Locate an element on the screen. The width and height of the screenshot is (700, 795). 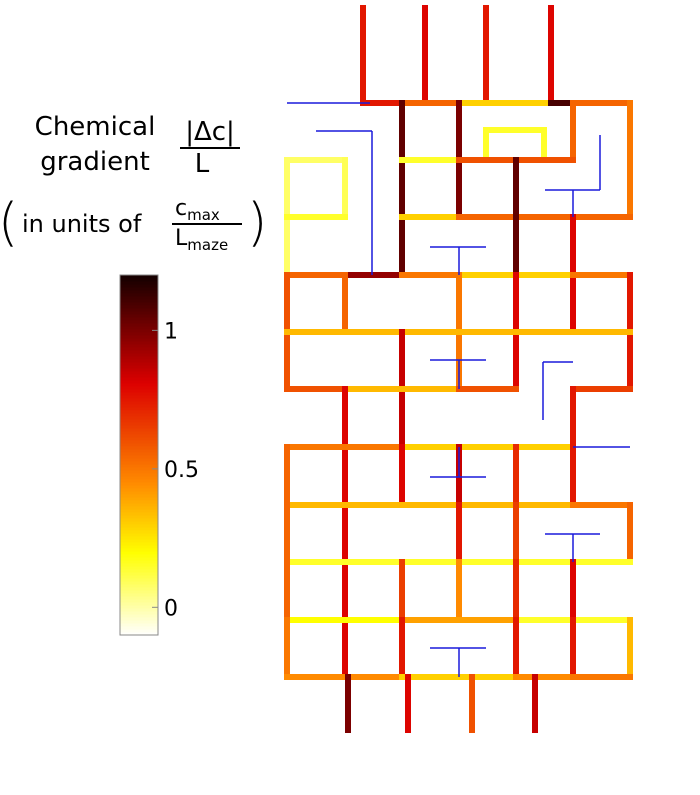
colorbar: 00.51 is located at coordinates (159, 455).